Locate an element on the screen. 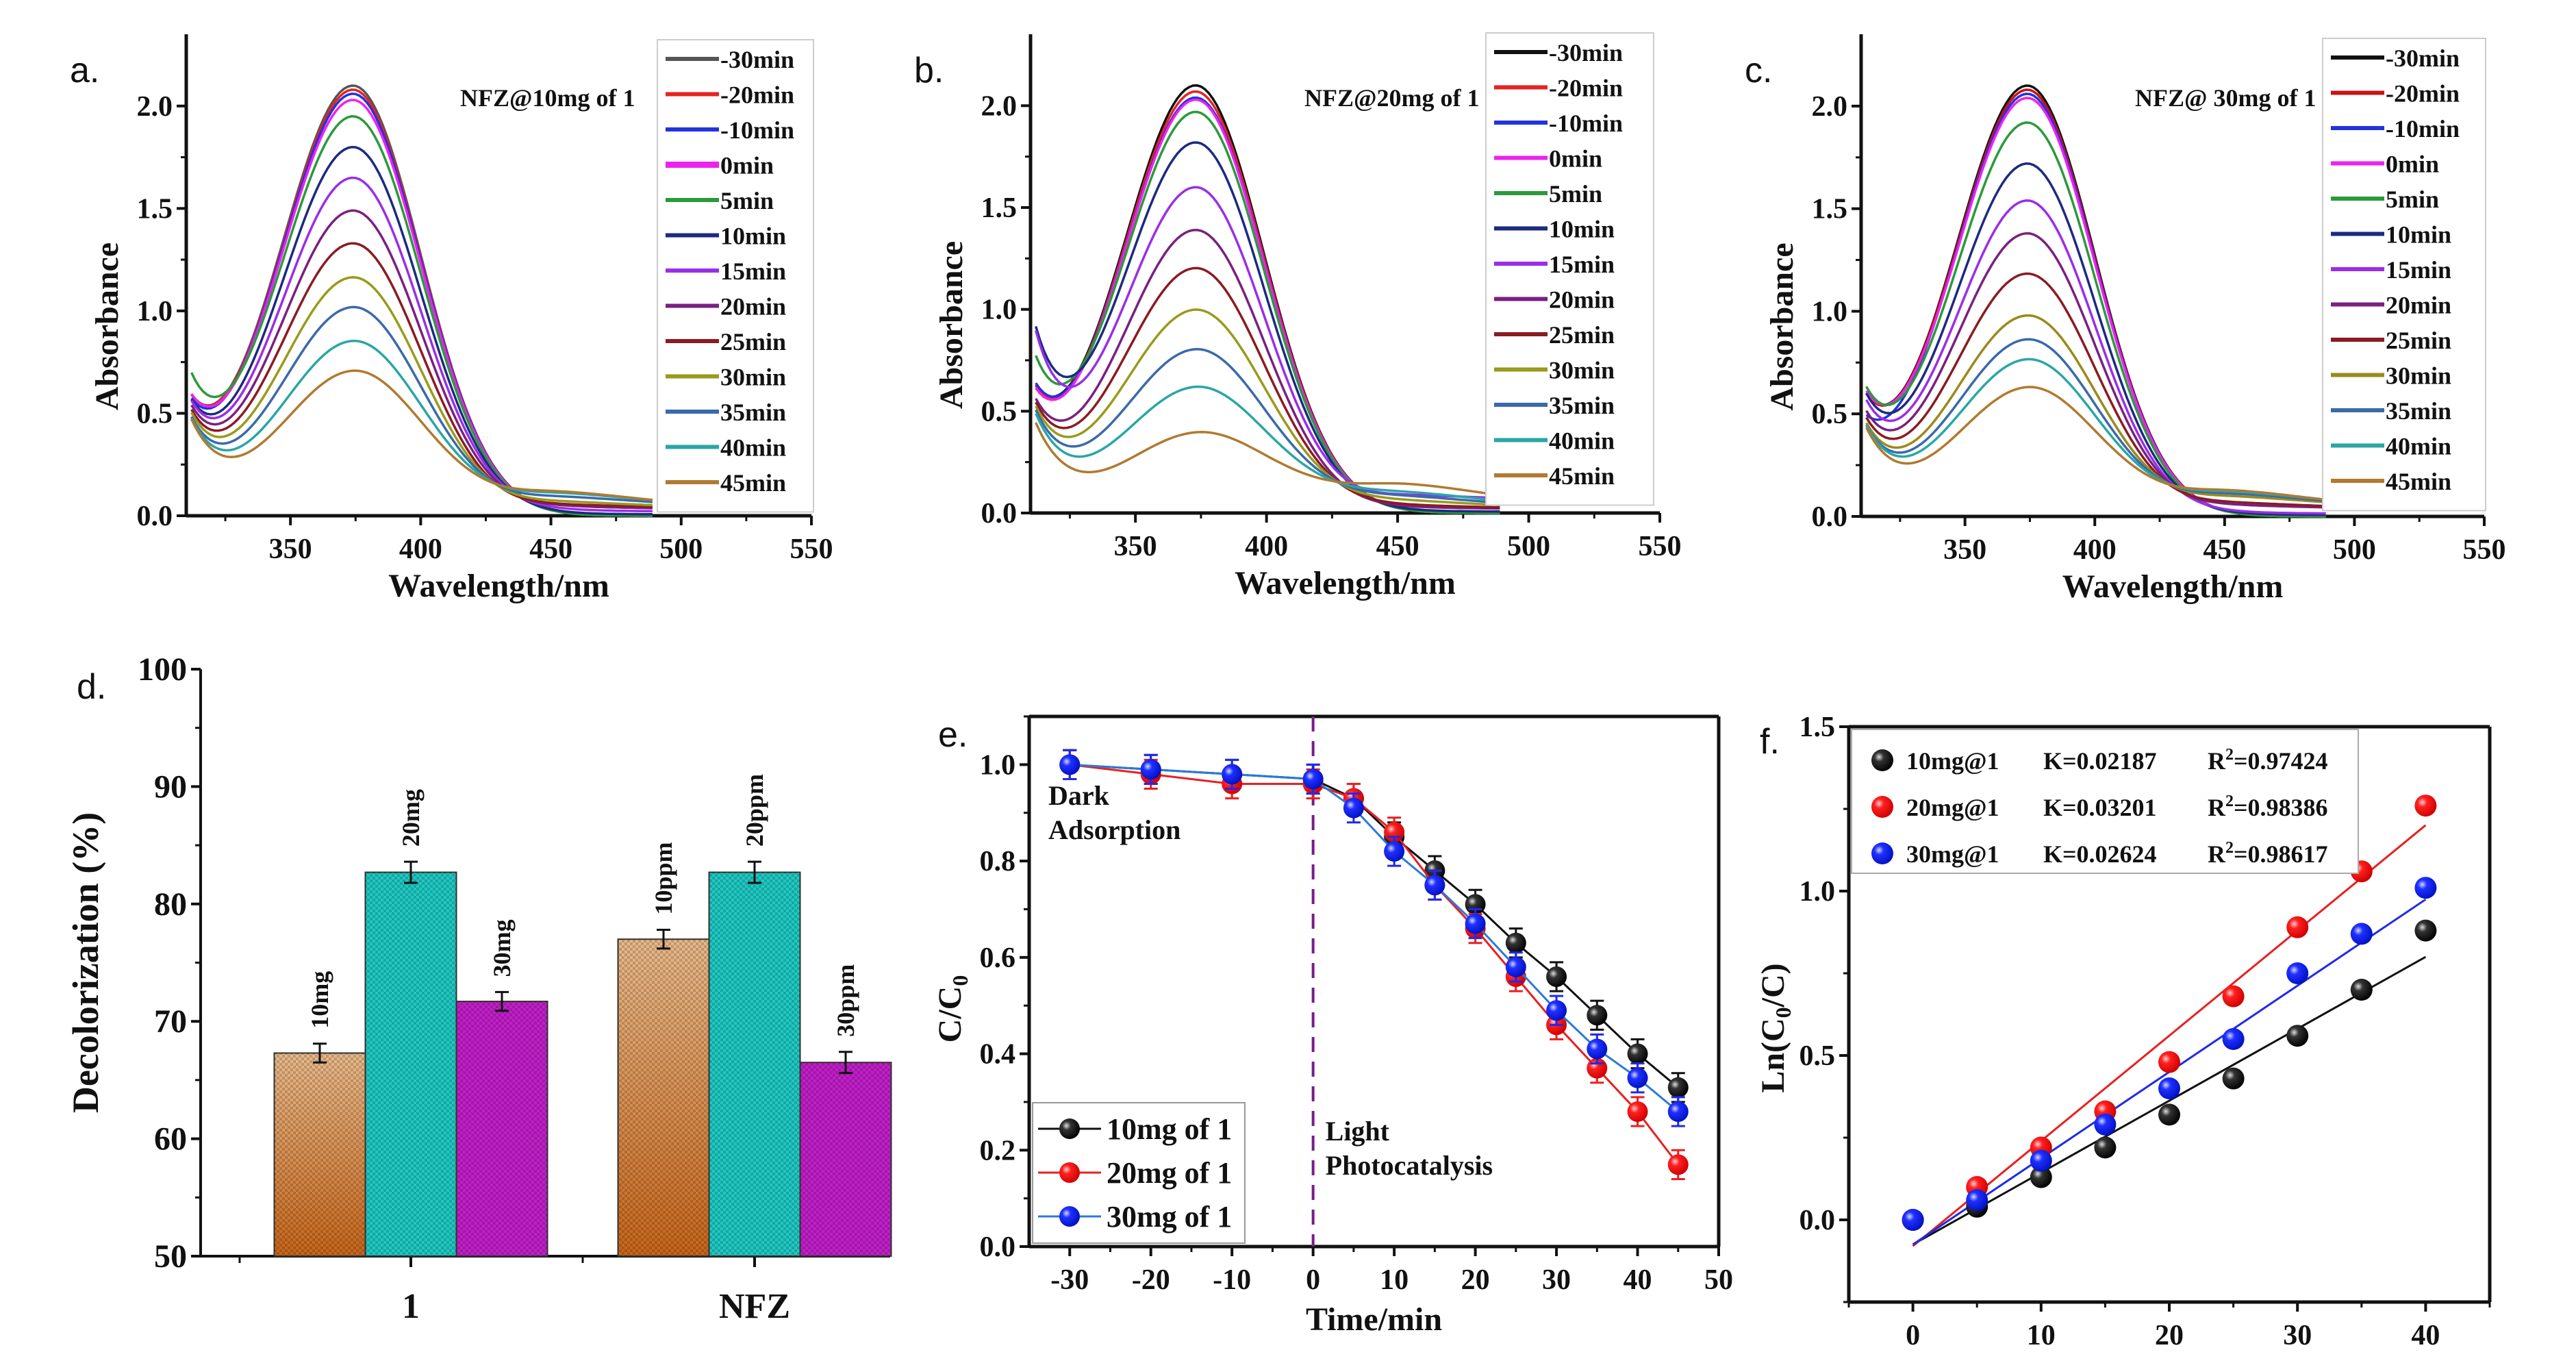 This screenshot has height=1363, width=2576. legend-label: -30min is located at coordinates (2423, 59).